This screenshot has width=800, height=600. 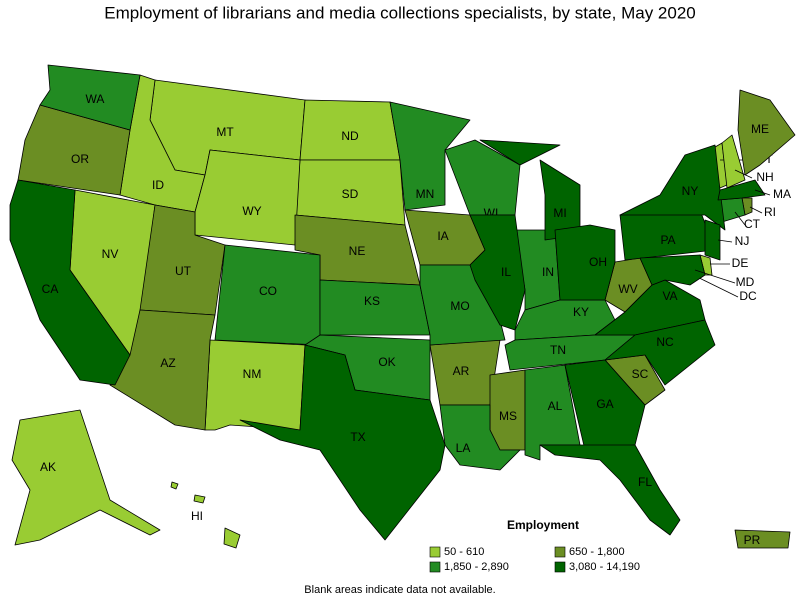 What do you see at coordinates (461, 371) in the screenshot?
I see `state-label: AR` at bounding box center [461, 371].